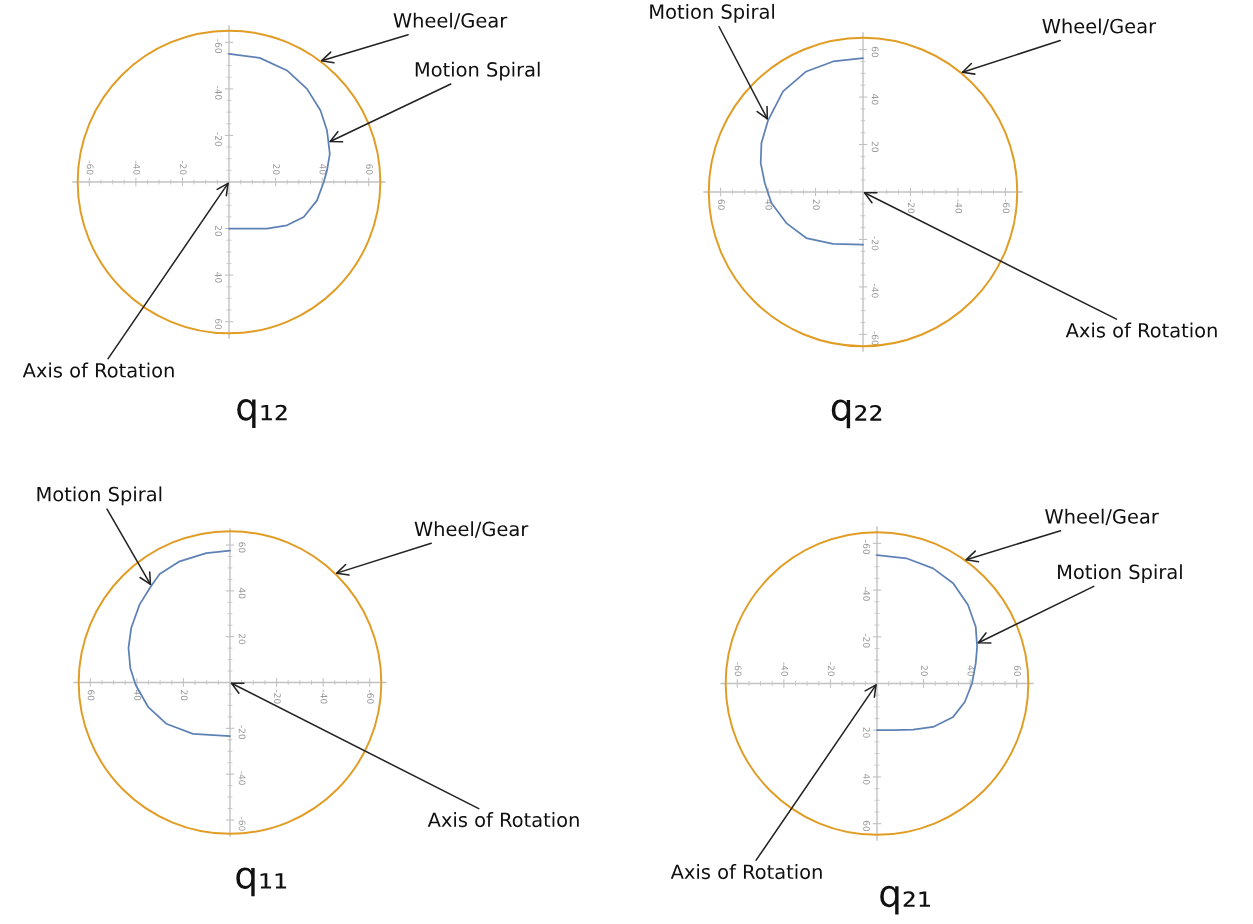 The image size is (1253, 924). Describe the element at coordinates (905, 900) in the screenshot. I see `text: q₂₁` at that location.